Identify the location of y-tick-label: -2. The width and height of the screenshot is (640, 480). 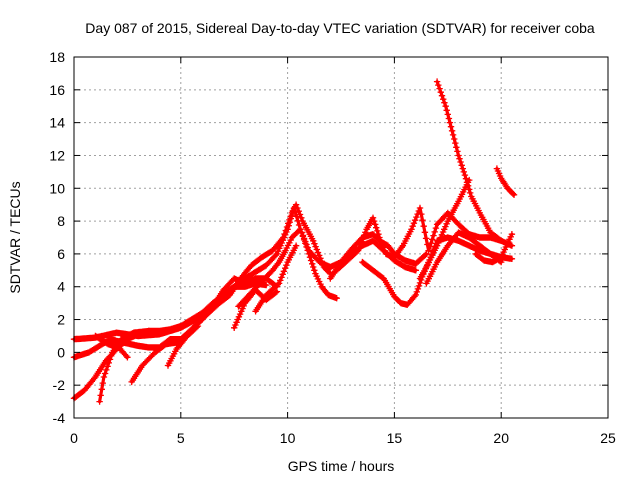
(59, 385).